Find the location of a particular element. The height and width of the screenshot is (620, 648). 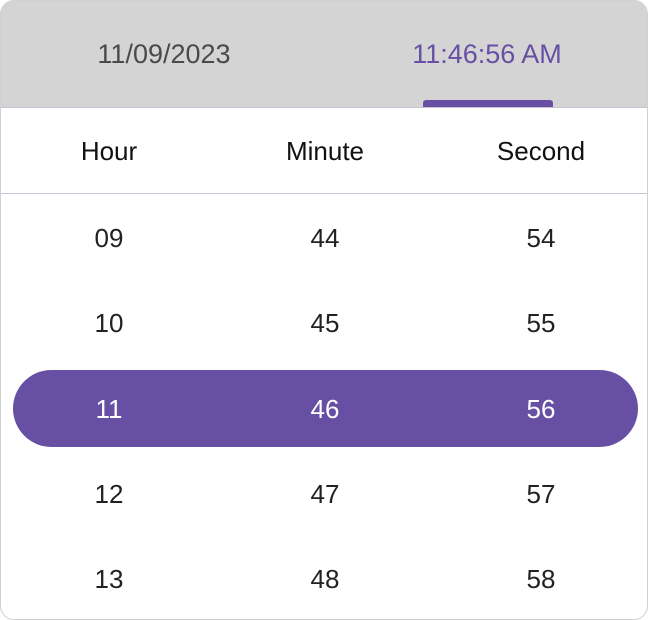

selection-highlight is located at coordinates (325, 408).